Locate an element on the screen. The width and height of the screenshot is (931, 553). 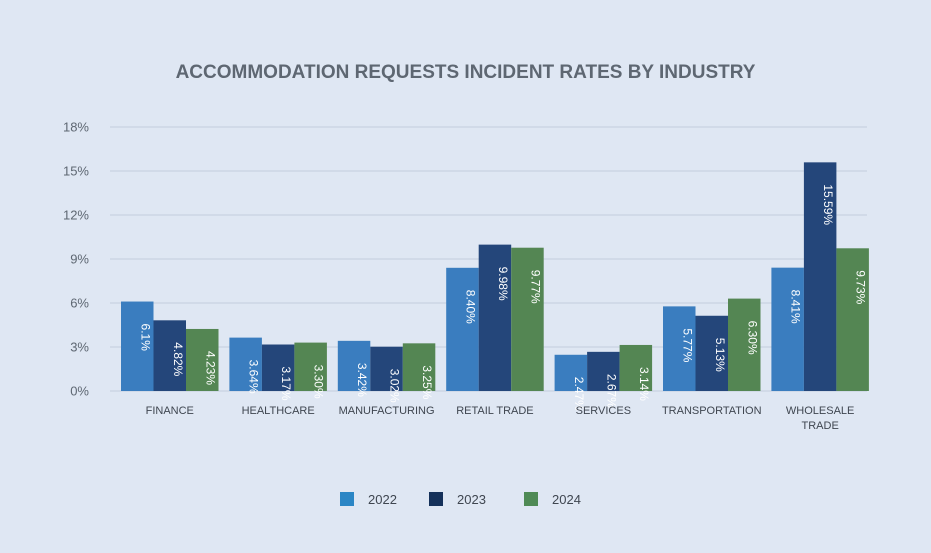
x-category-label: FINANCE is located at coordinates (170, 411).